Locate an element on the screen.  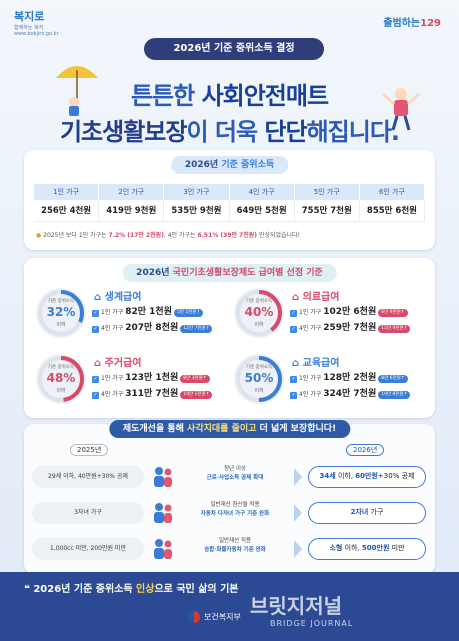
bokjiro-logo-sub: 함께하는 복지 is located at coordinates (29, 28).